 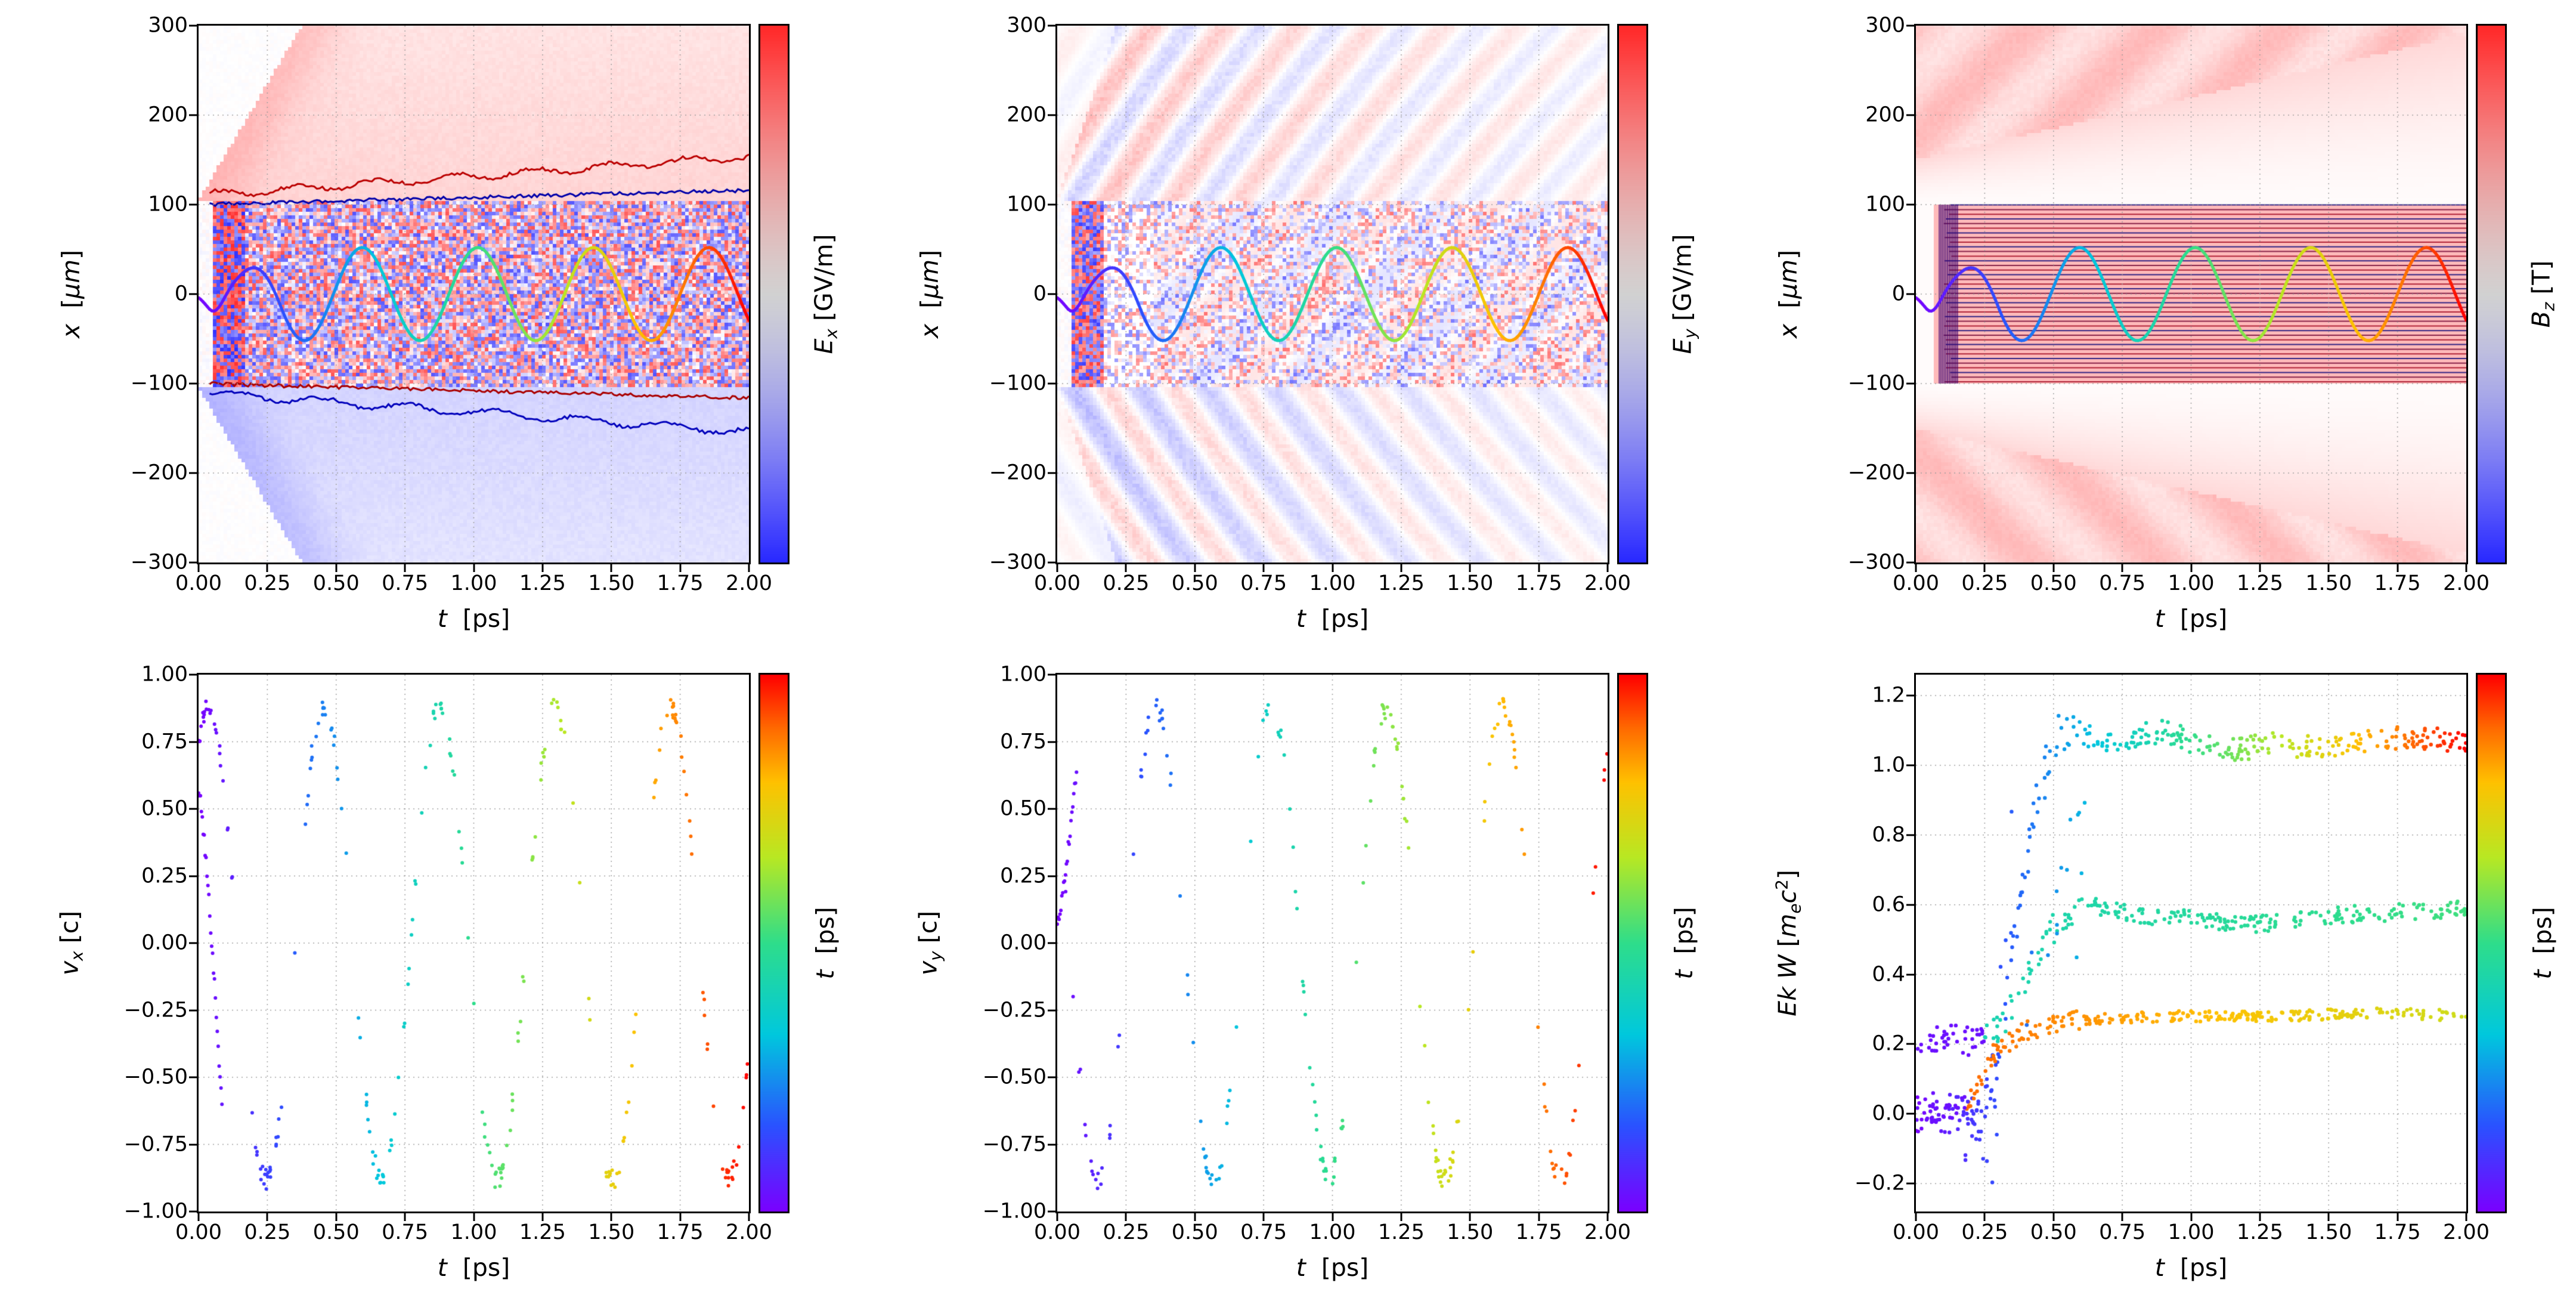 What do you see at coordinates (1301, 619) in the screenshot?
I see `label-segment: t` at bounding box center [1301, 619].